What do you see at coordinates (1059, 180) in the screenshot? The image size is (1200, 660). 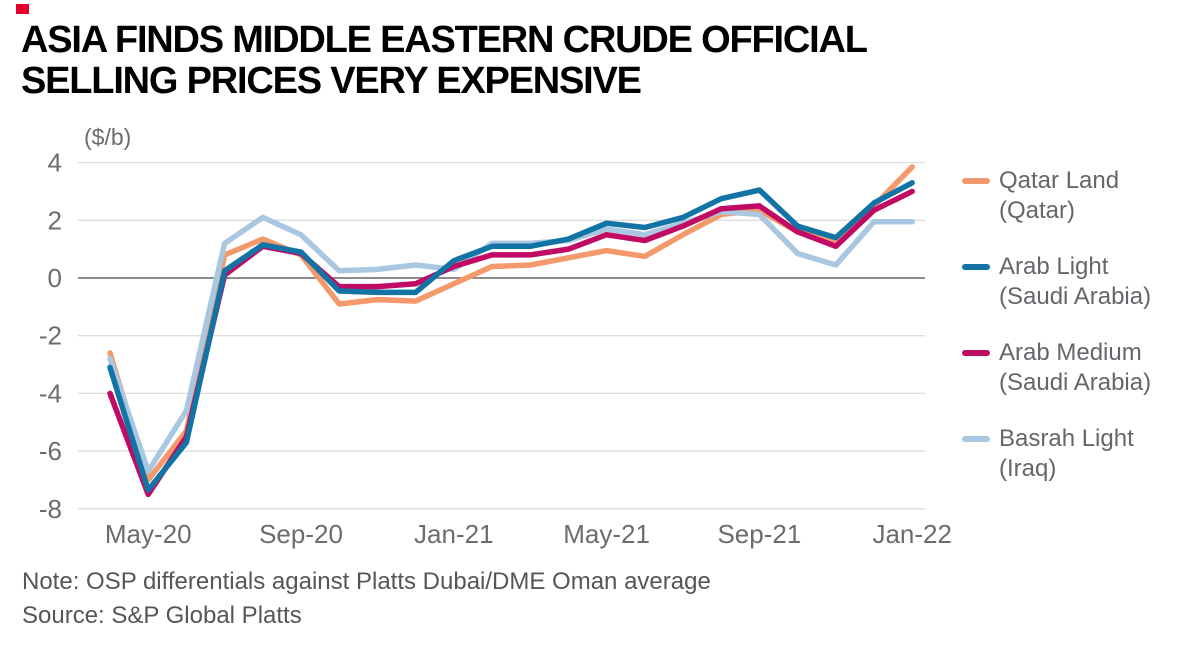 I see `legend-text: Qatar Land` at bounding box center [1059, 180].